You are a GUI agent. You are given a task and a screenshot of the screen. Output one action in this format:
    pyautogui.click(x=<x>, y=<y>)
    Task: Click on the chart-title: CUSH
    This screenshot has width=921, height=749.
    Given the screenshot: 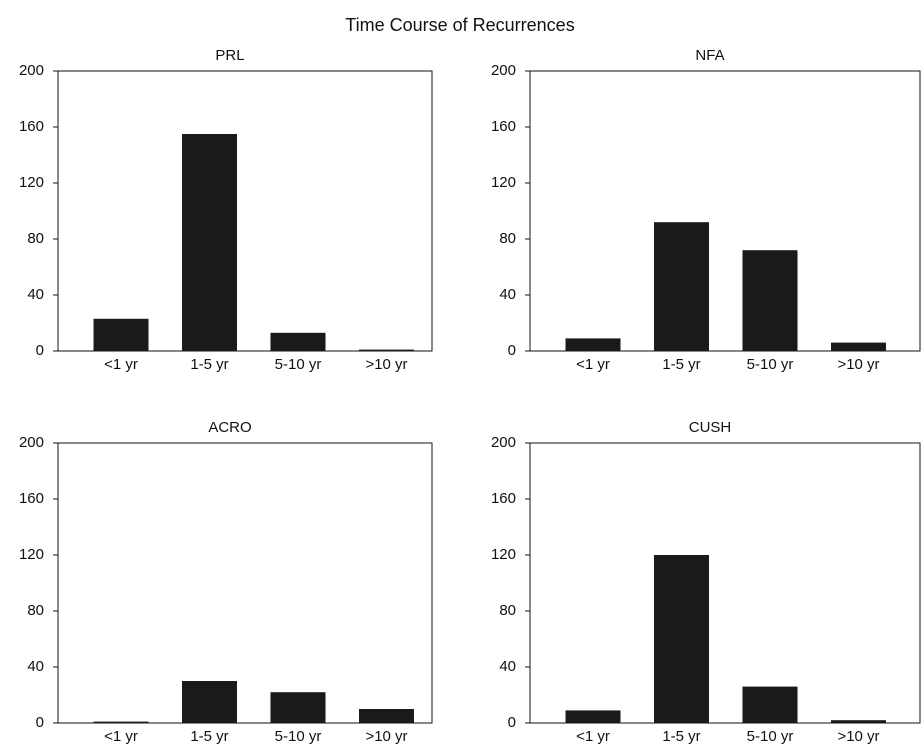 What is the action you would take?
    pyautogui.click(x=710, y=427)
    